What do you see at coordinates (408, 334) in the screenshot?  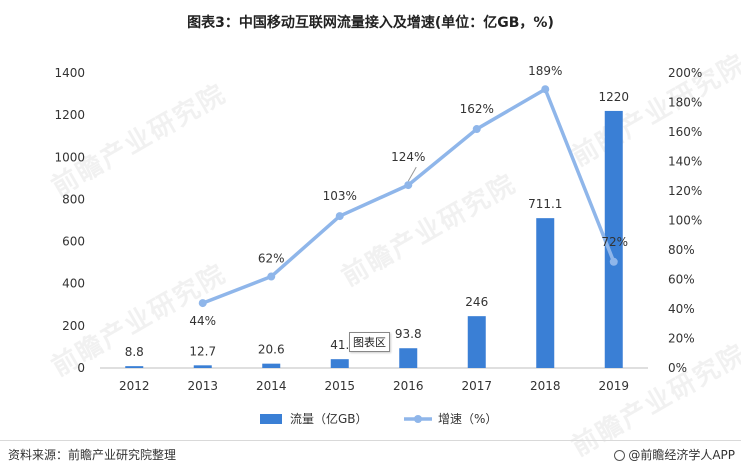 I see `bar-data-label: 93.8` at bounding box center [408, 334].